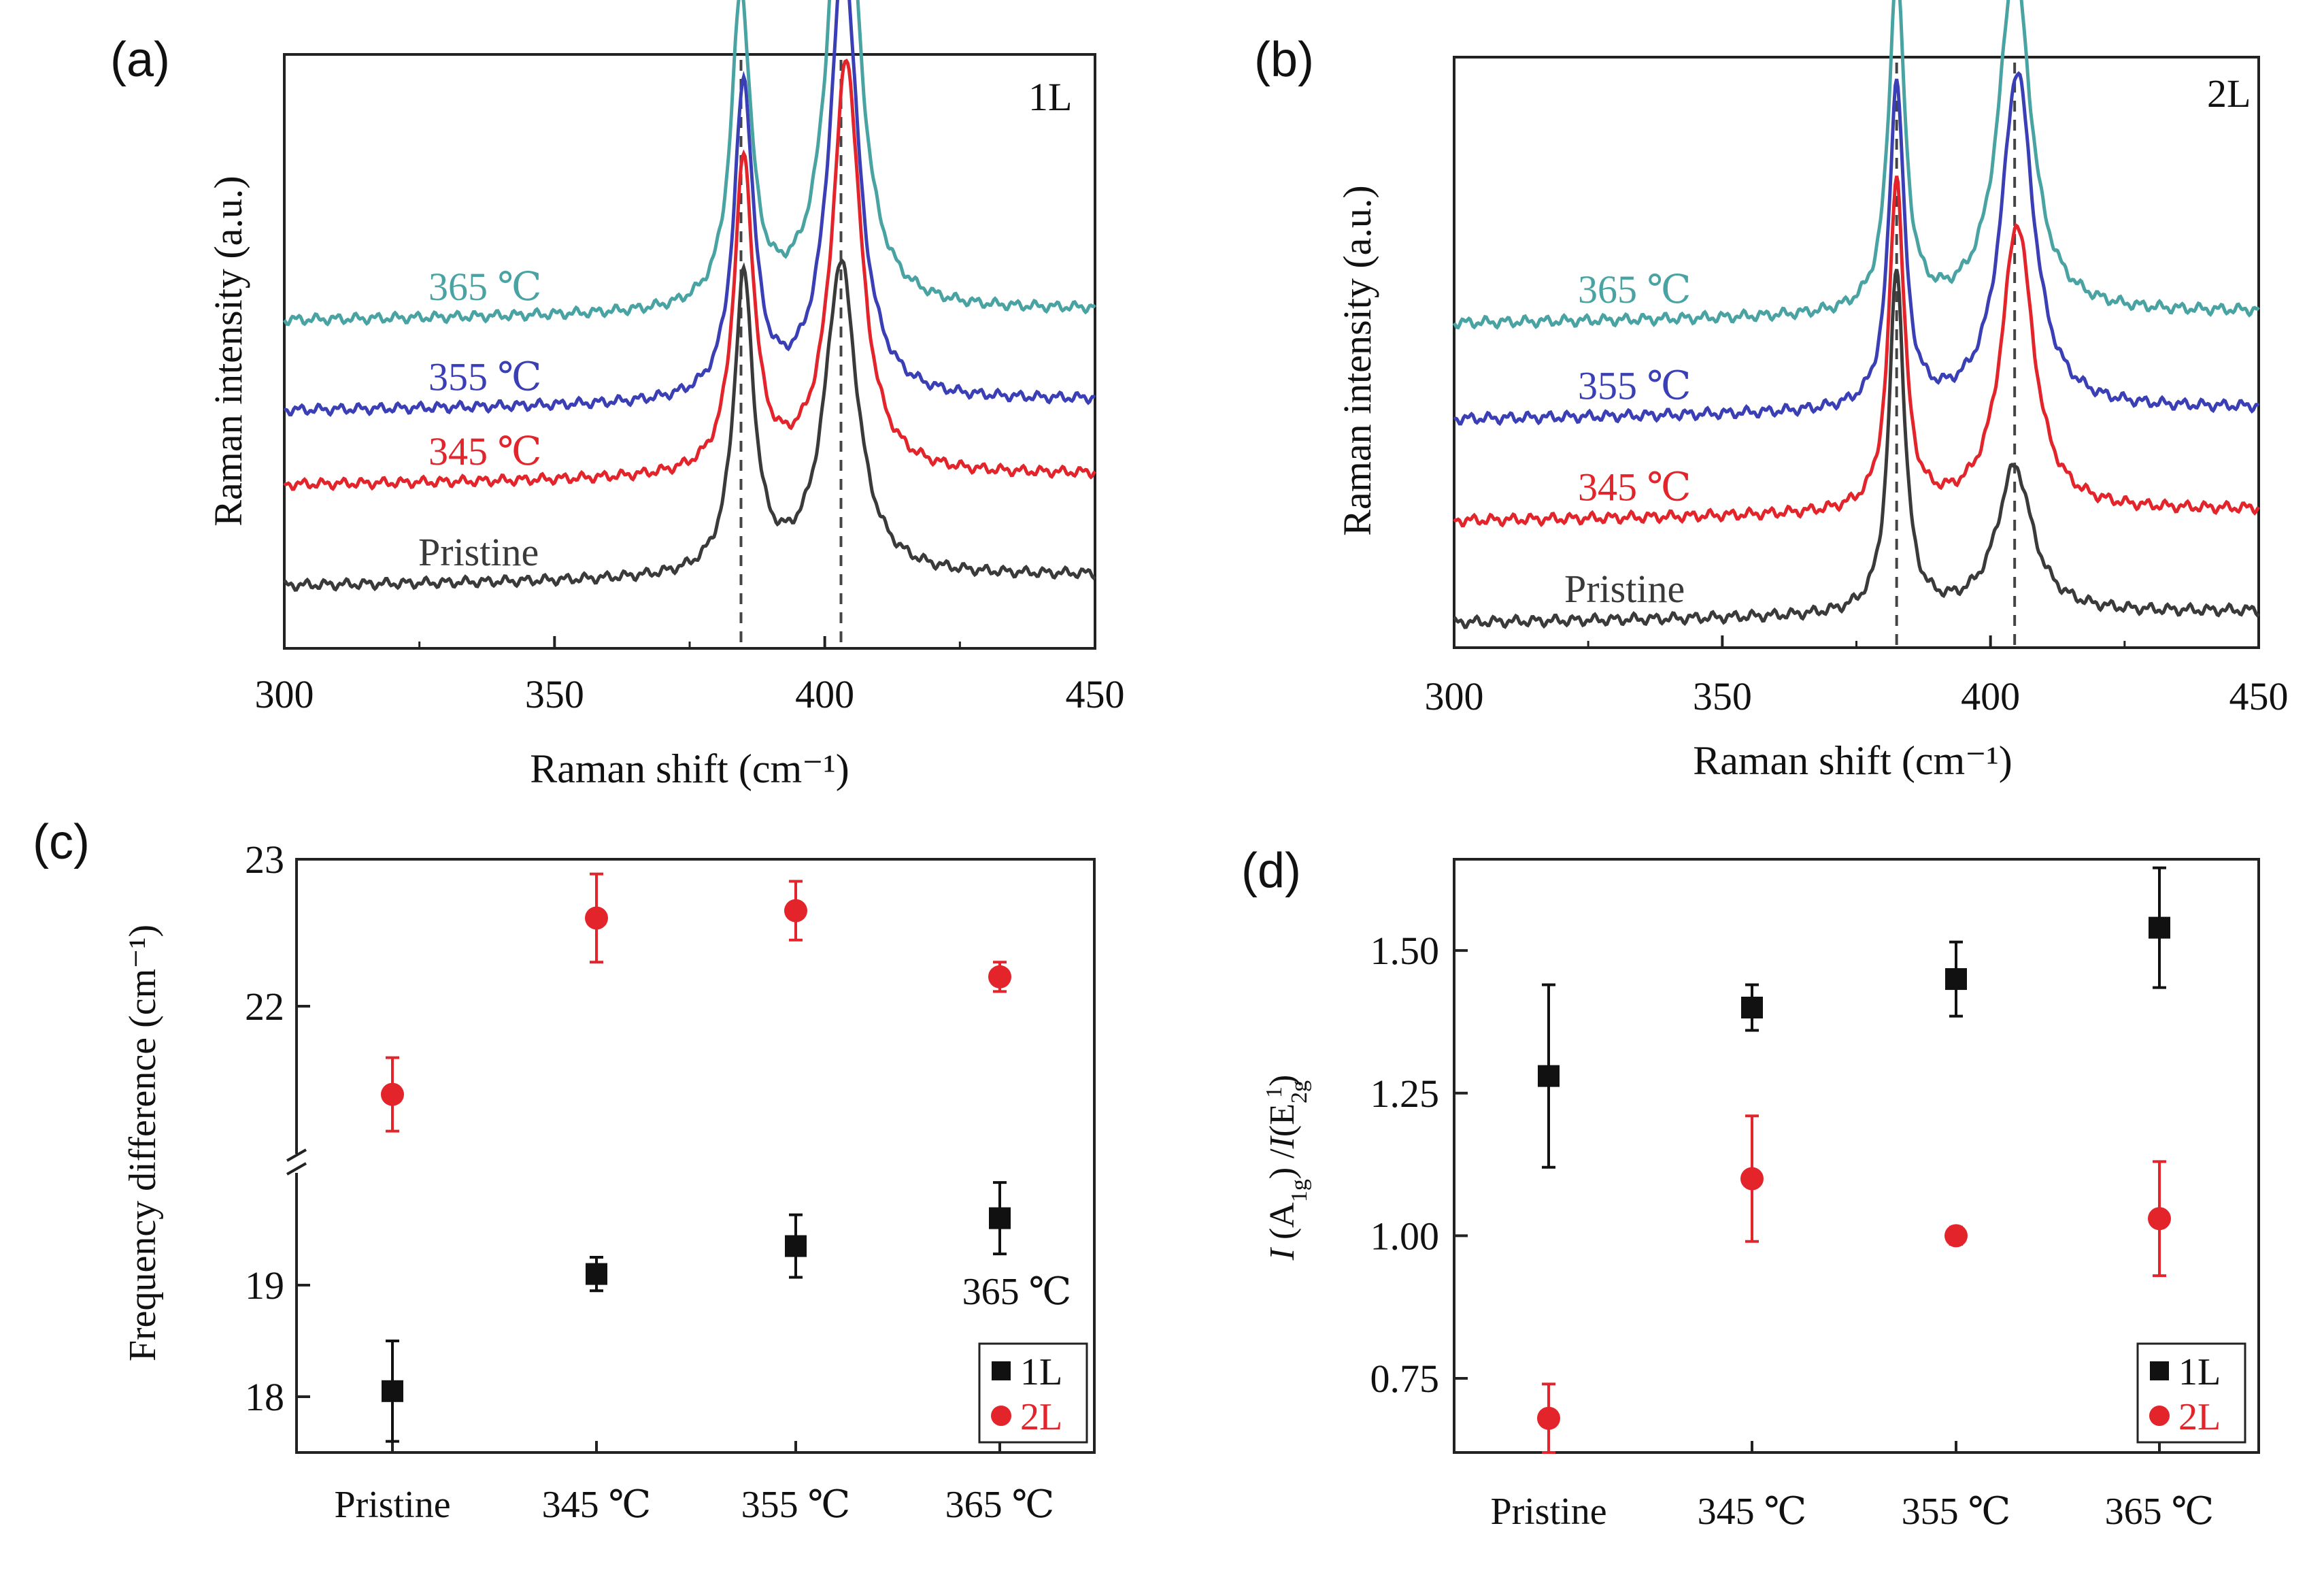 The width and height of the screenshot is (2324, 1577). I want to click on panel-d-label: (d), so click(1271, 871).